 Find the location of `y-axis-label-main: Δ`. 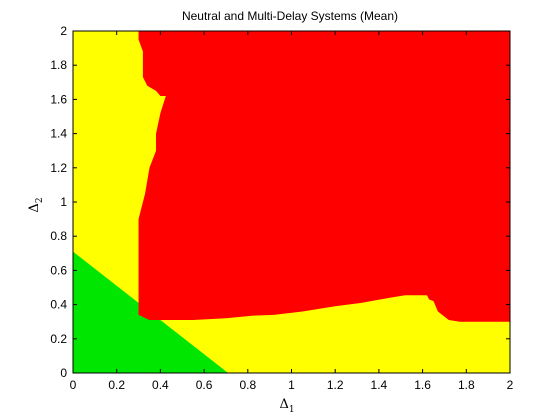

y-axis-label-main: Δ is located at coordinates (34, 207).